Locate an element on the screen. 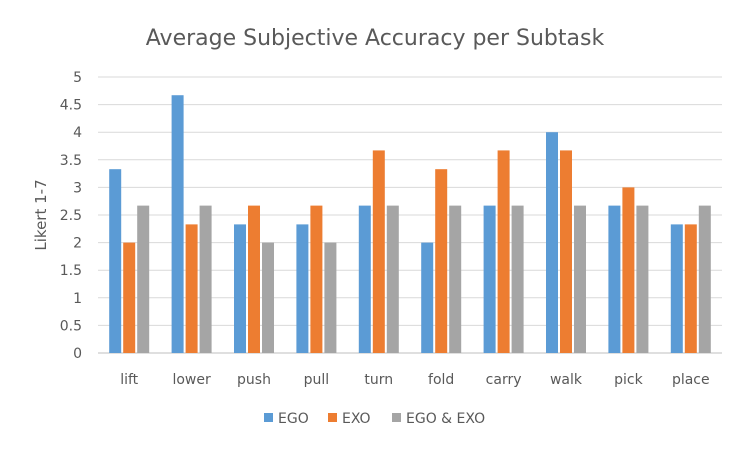 The image size is (750, 450). y-tick-label: 3 is located at coordinates (77, 188).